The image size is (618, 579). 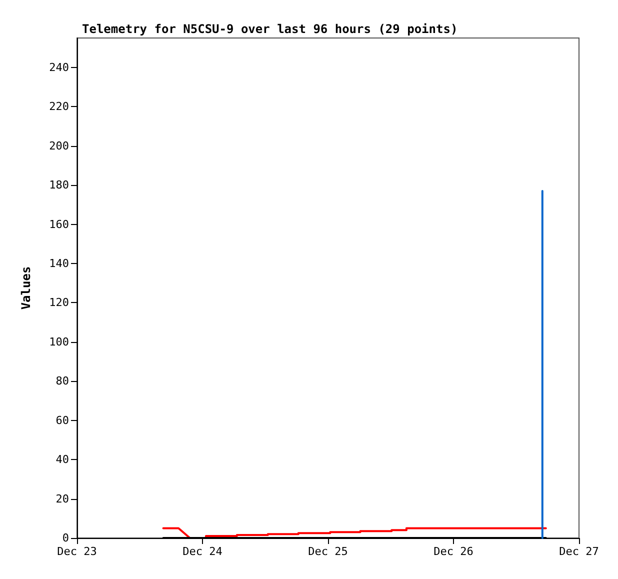 I want to click on y-tick-label: 40, so click(x=62, y=459).